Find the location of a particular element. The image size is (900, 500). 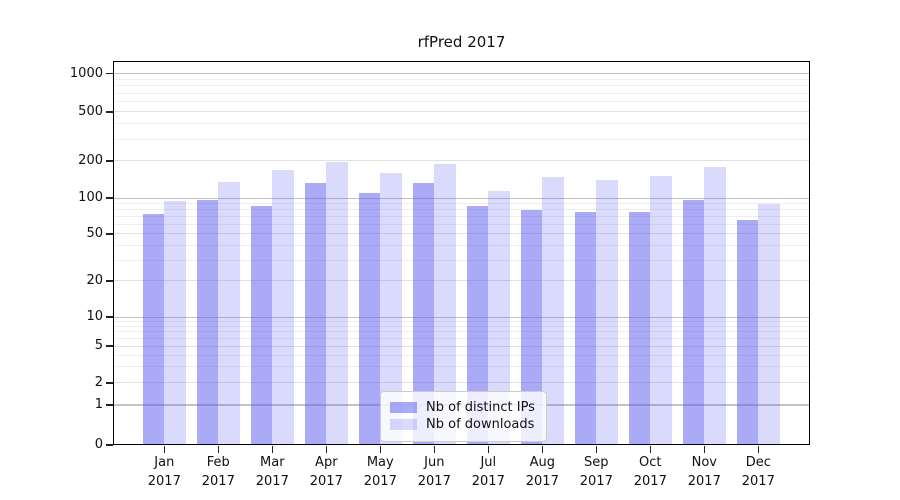

y-tick-label: 10 is located at coordinates (94, 316).